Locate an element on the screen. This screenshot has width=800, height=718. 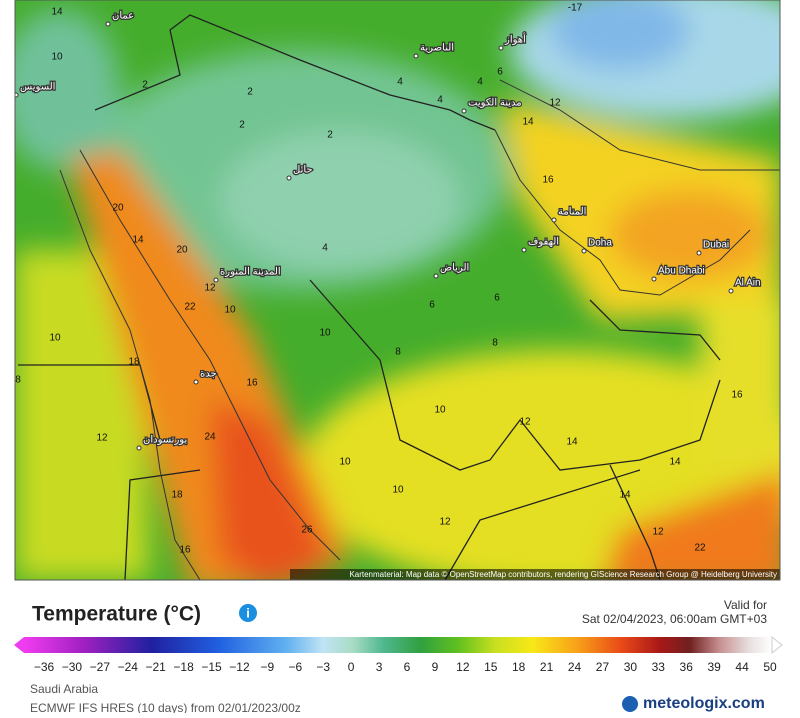
city-label: Dubai is located at coordinates (716, 245).